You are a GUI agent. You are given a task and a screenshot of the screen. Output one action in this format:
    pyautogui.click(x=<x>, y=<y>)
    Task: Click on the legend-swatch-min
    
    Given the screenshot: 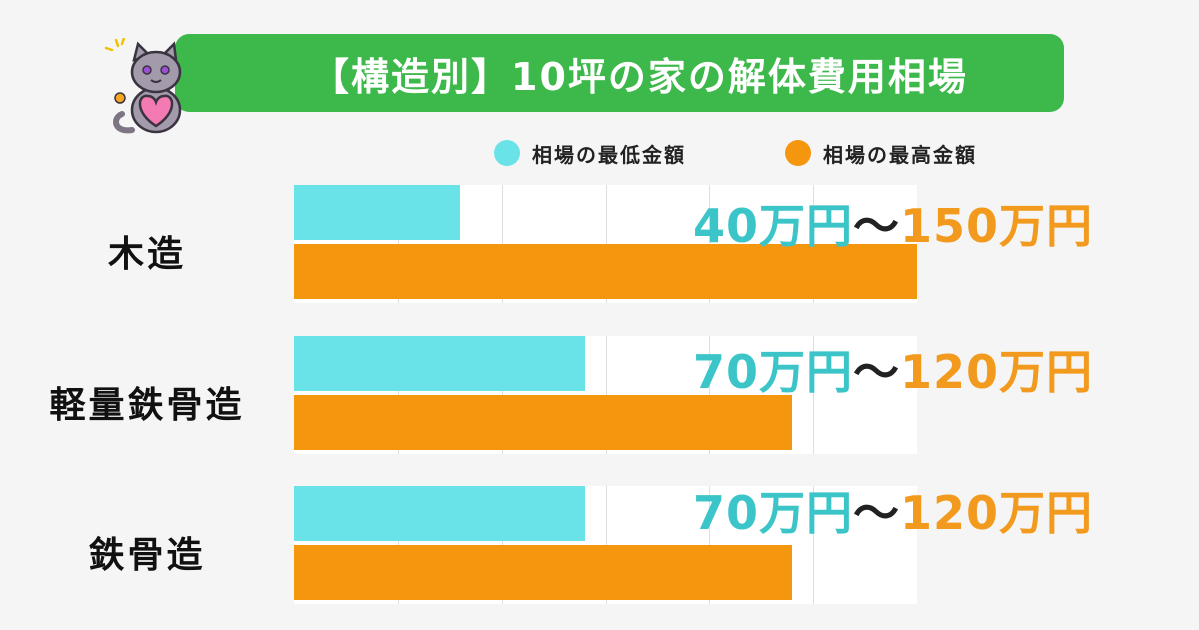 What is the action you would take?
    pyautogui.click(x=507, y=153)
    